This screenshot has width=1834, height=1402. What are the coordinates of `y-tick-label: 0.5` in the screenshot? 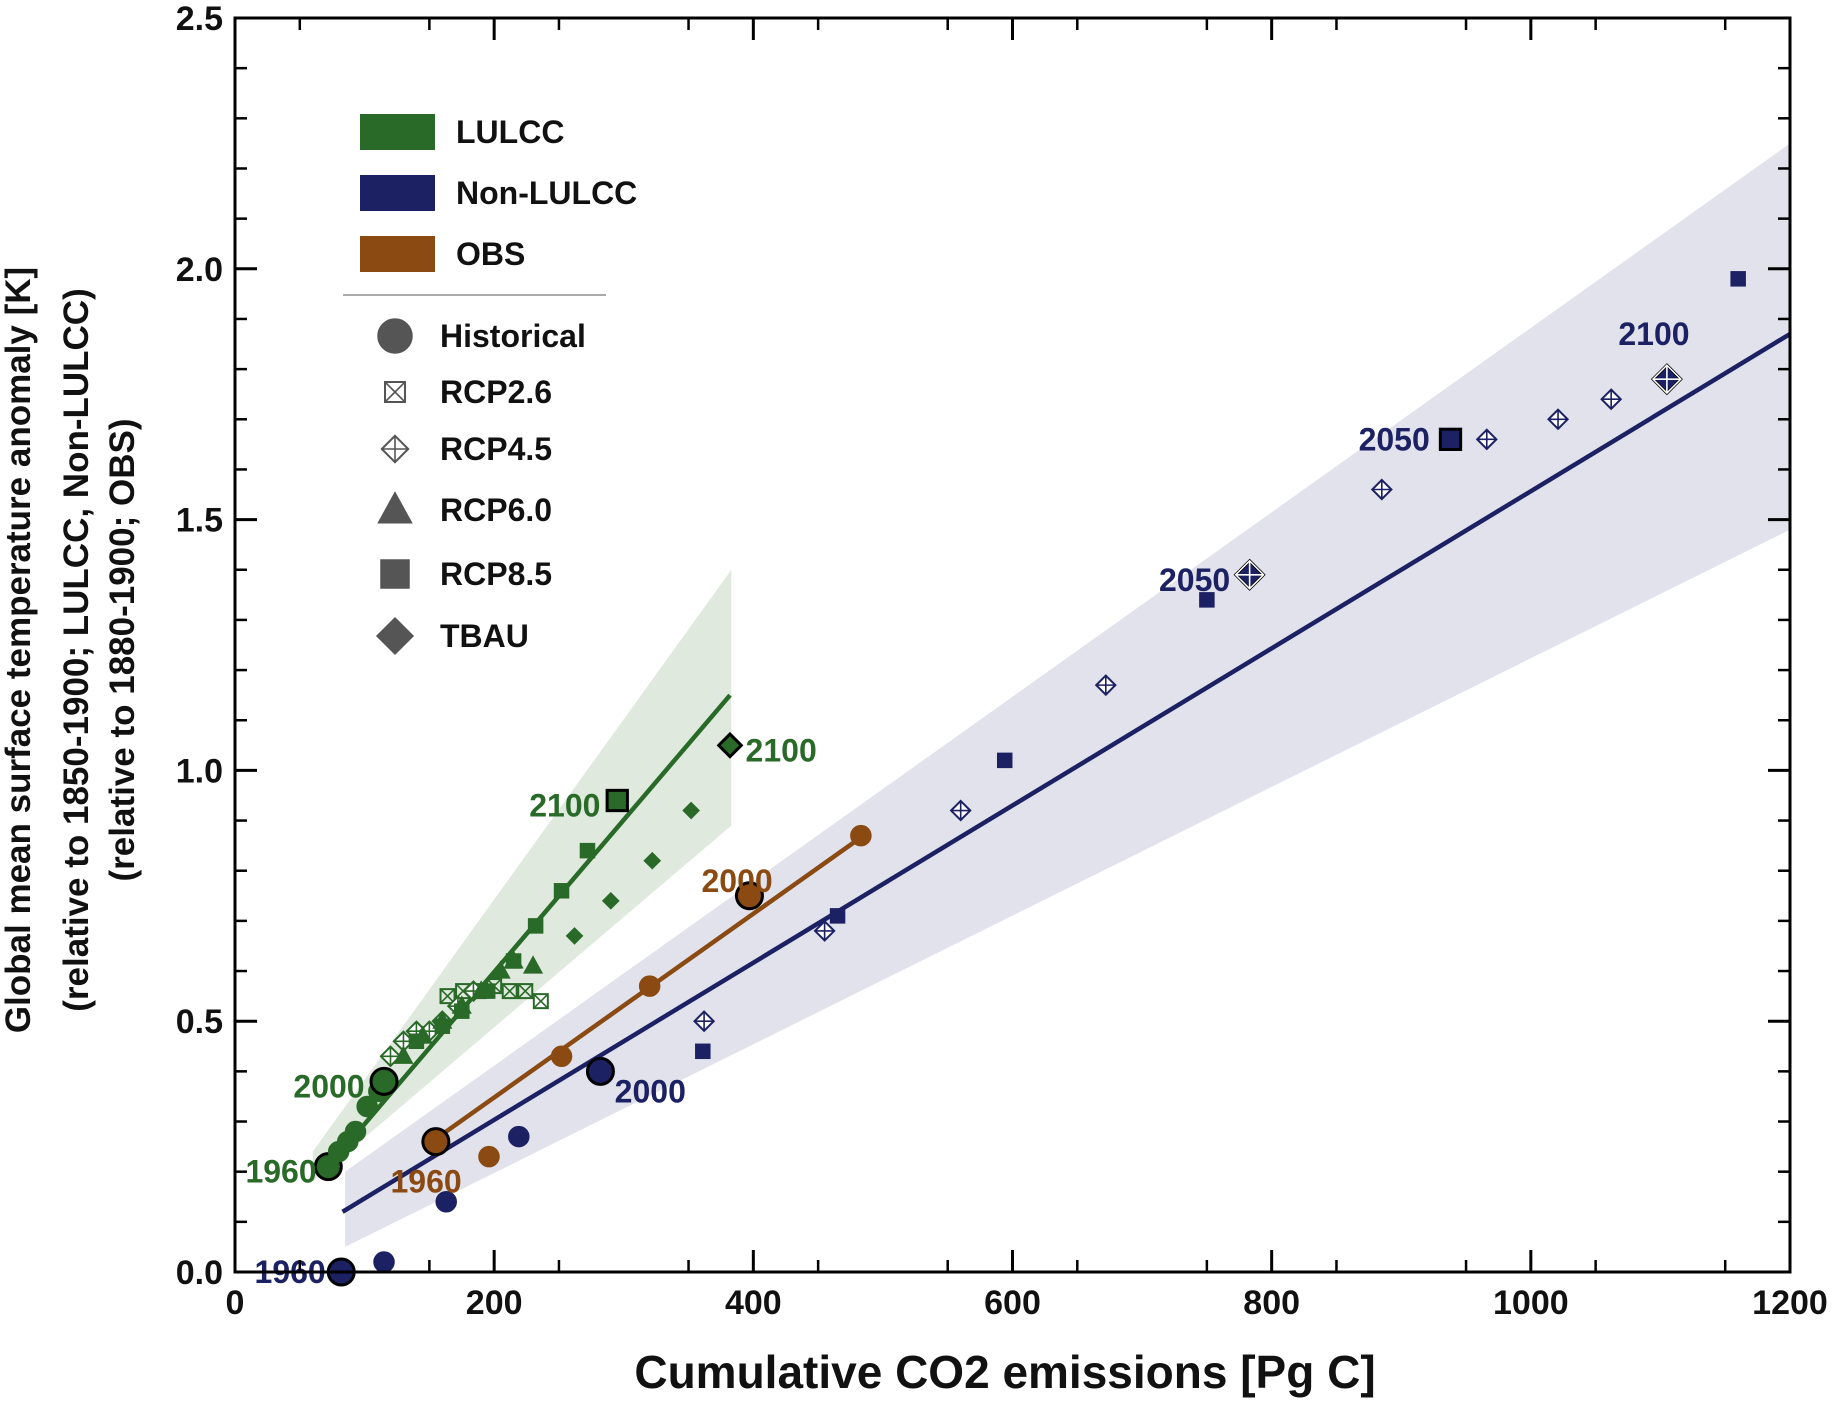 It's located at (199, 1022).